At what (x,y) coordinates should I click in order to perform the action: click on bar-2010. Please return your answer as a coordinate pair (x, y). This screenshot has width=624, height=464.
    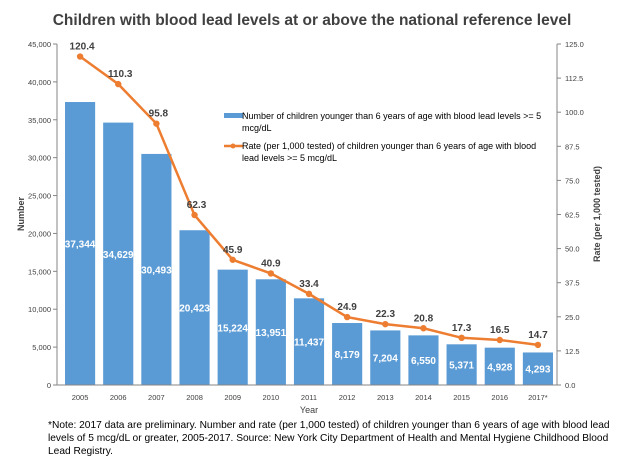
    Looking at the image, I should click on (270, 332).